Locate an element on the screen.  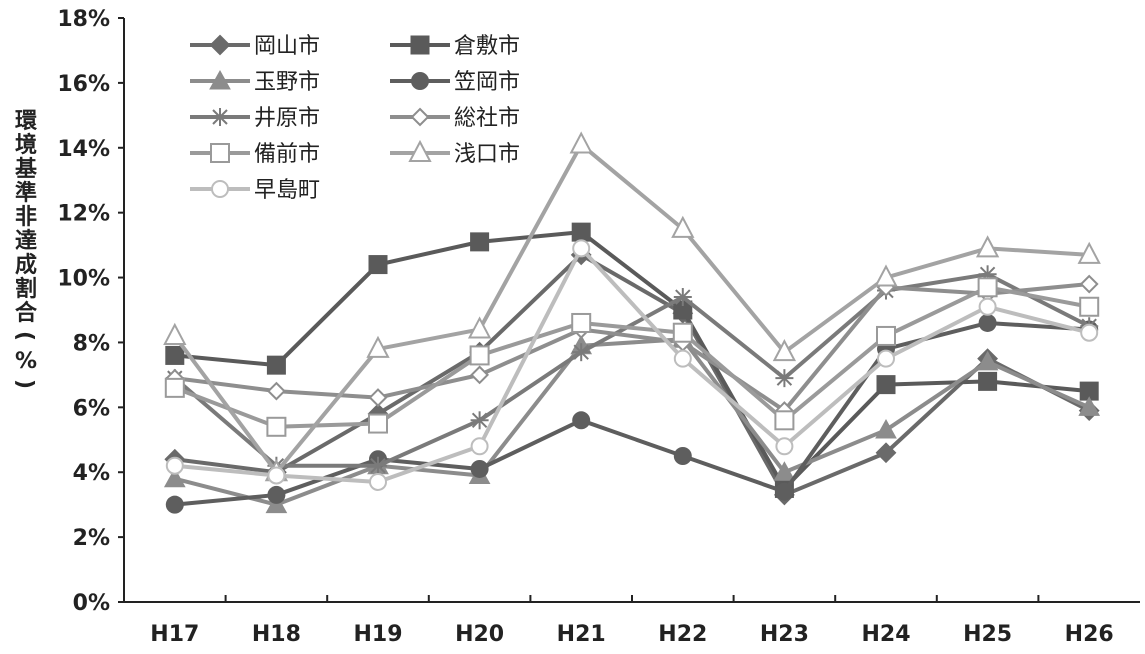
y-axis-label-char: 基 is located at coordinates (26, 169).